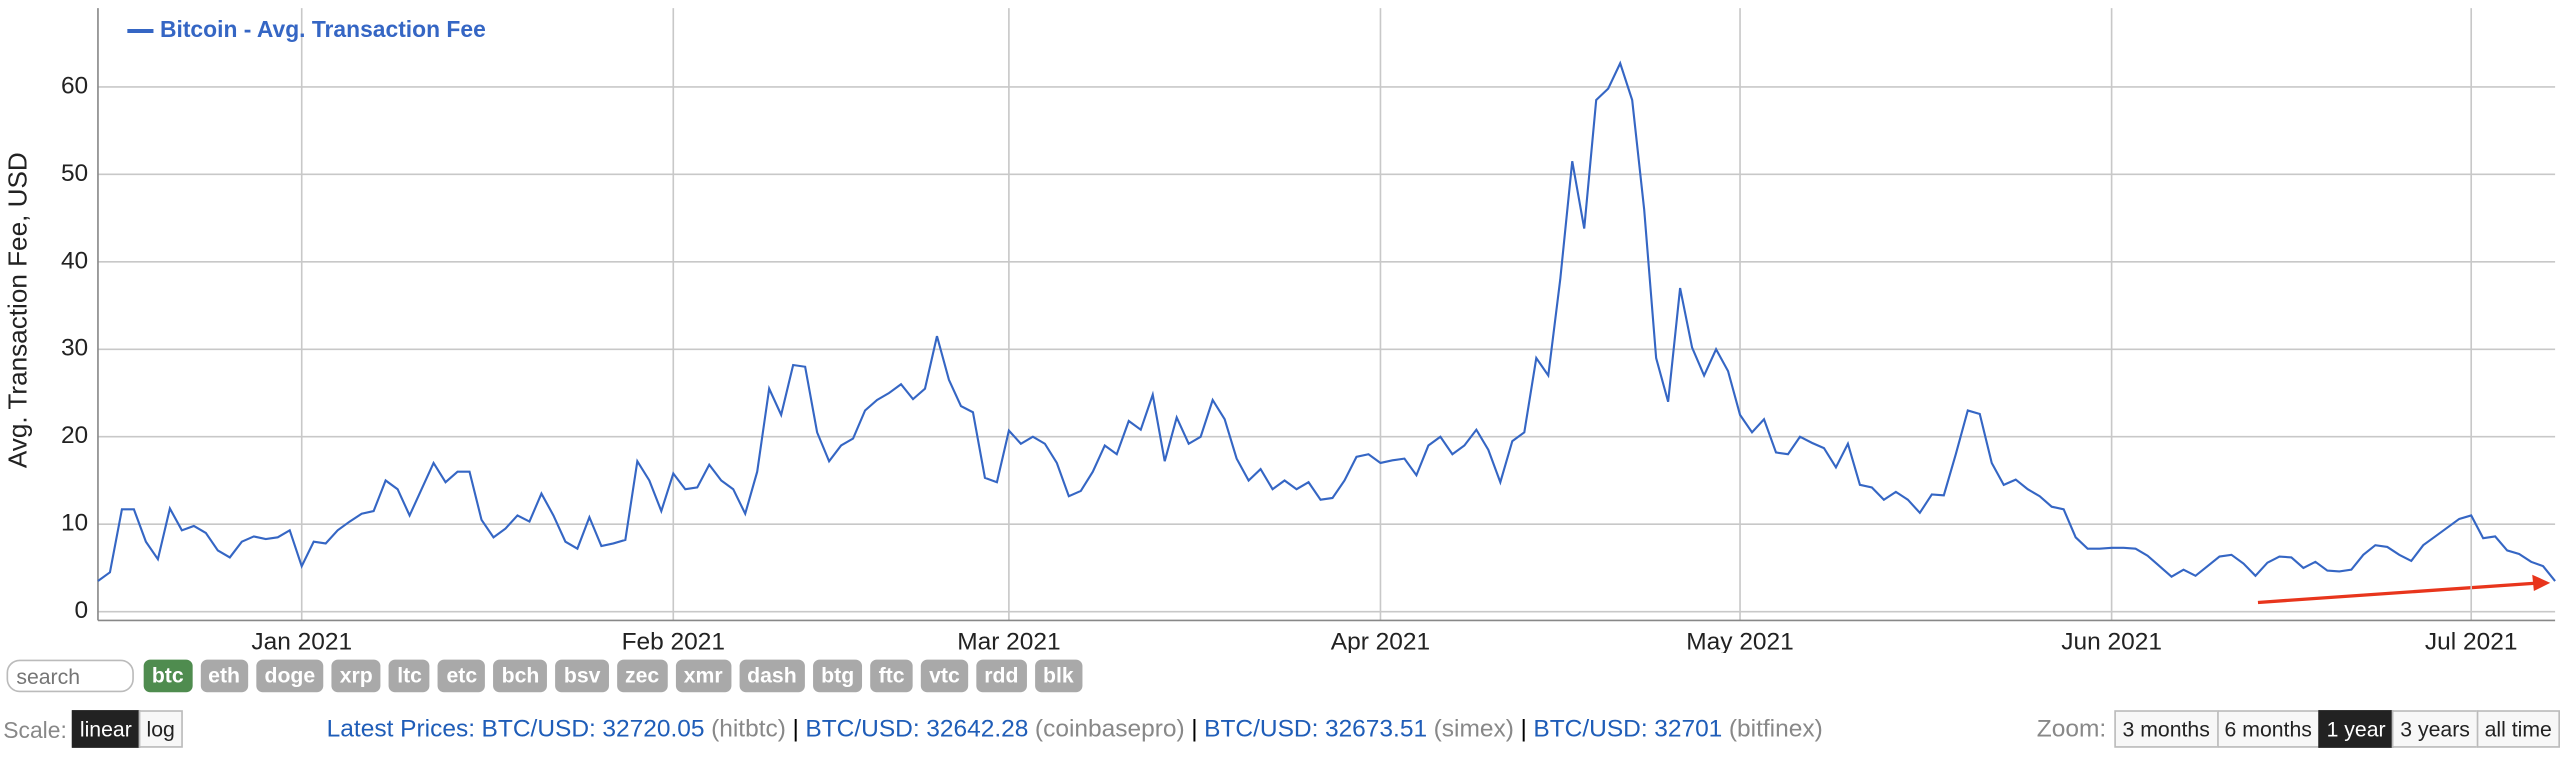  What do you see at coordinates (2435, 729) in the screenshot?
I see `zoom-button: 3 years` at bounding box center [2435, 729].